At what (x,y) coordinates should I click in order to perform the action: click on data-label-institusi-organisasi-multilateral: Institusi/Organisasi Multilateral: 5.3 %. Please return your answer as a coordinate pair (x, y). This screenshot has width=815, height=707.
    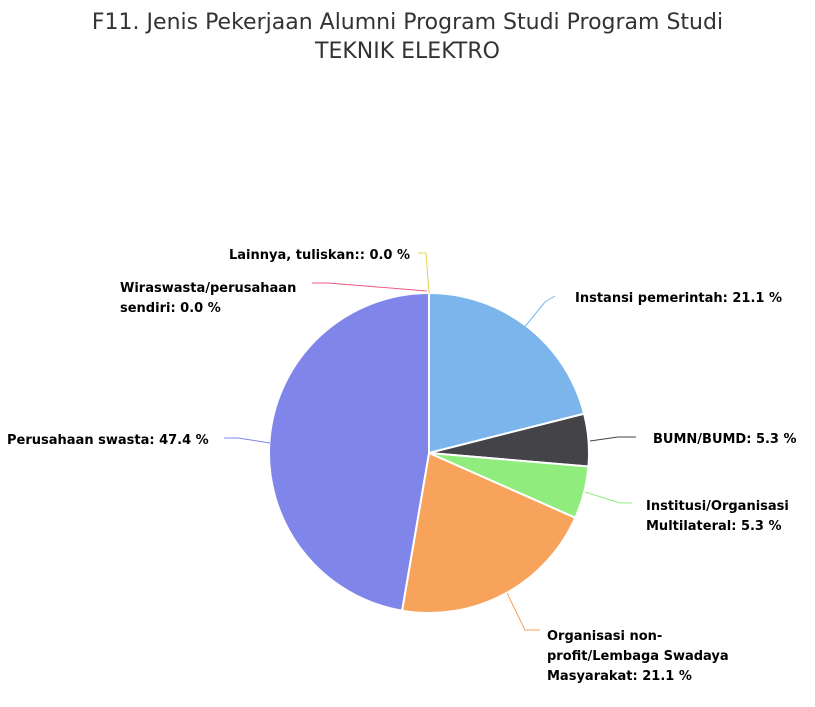
    Looking at the image, I should click on (717, 516).